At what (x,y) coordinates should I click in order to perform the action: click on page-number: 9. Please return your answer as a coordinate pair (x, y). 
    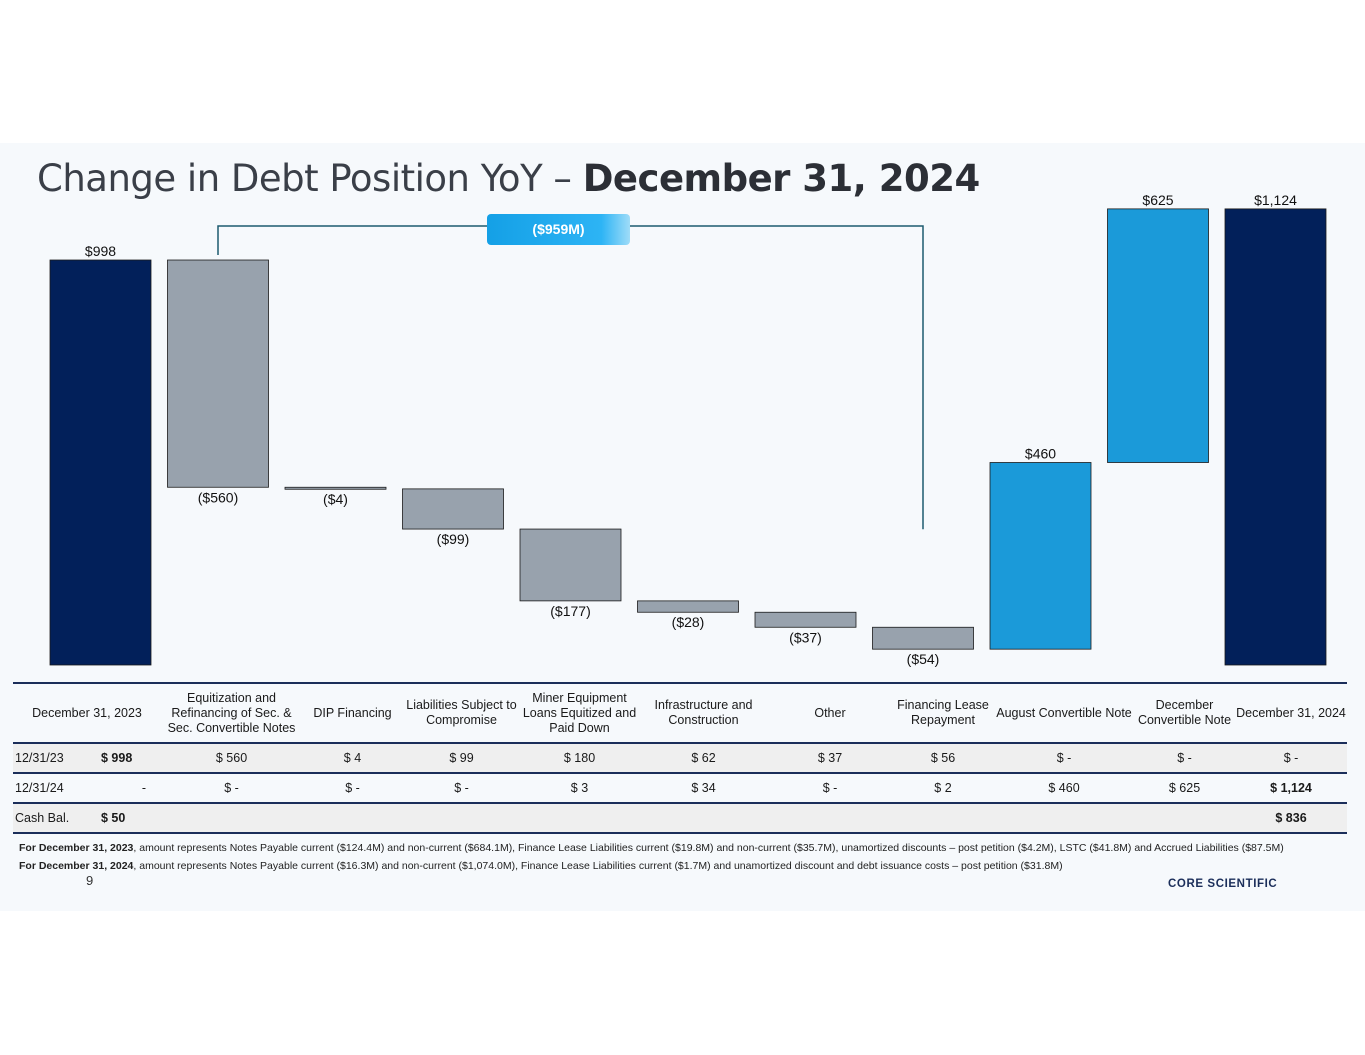
    Looking at the image, I should click on (90, 880).